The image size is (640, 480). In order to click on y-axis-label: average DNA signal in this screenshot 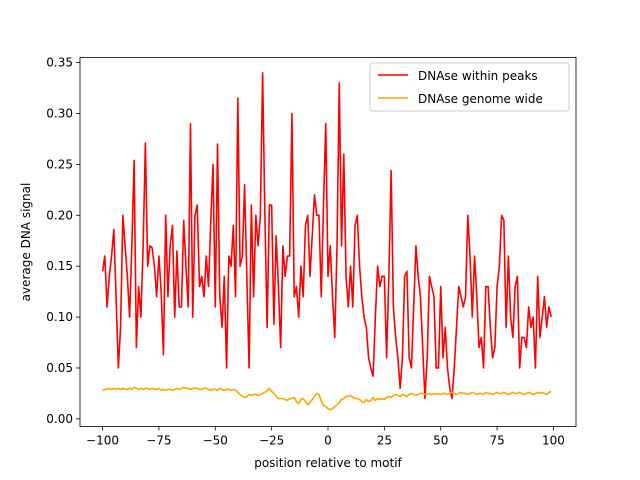, I will do `click(26, 242)`.